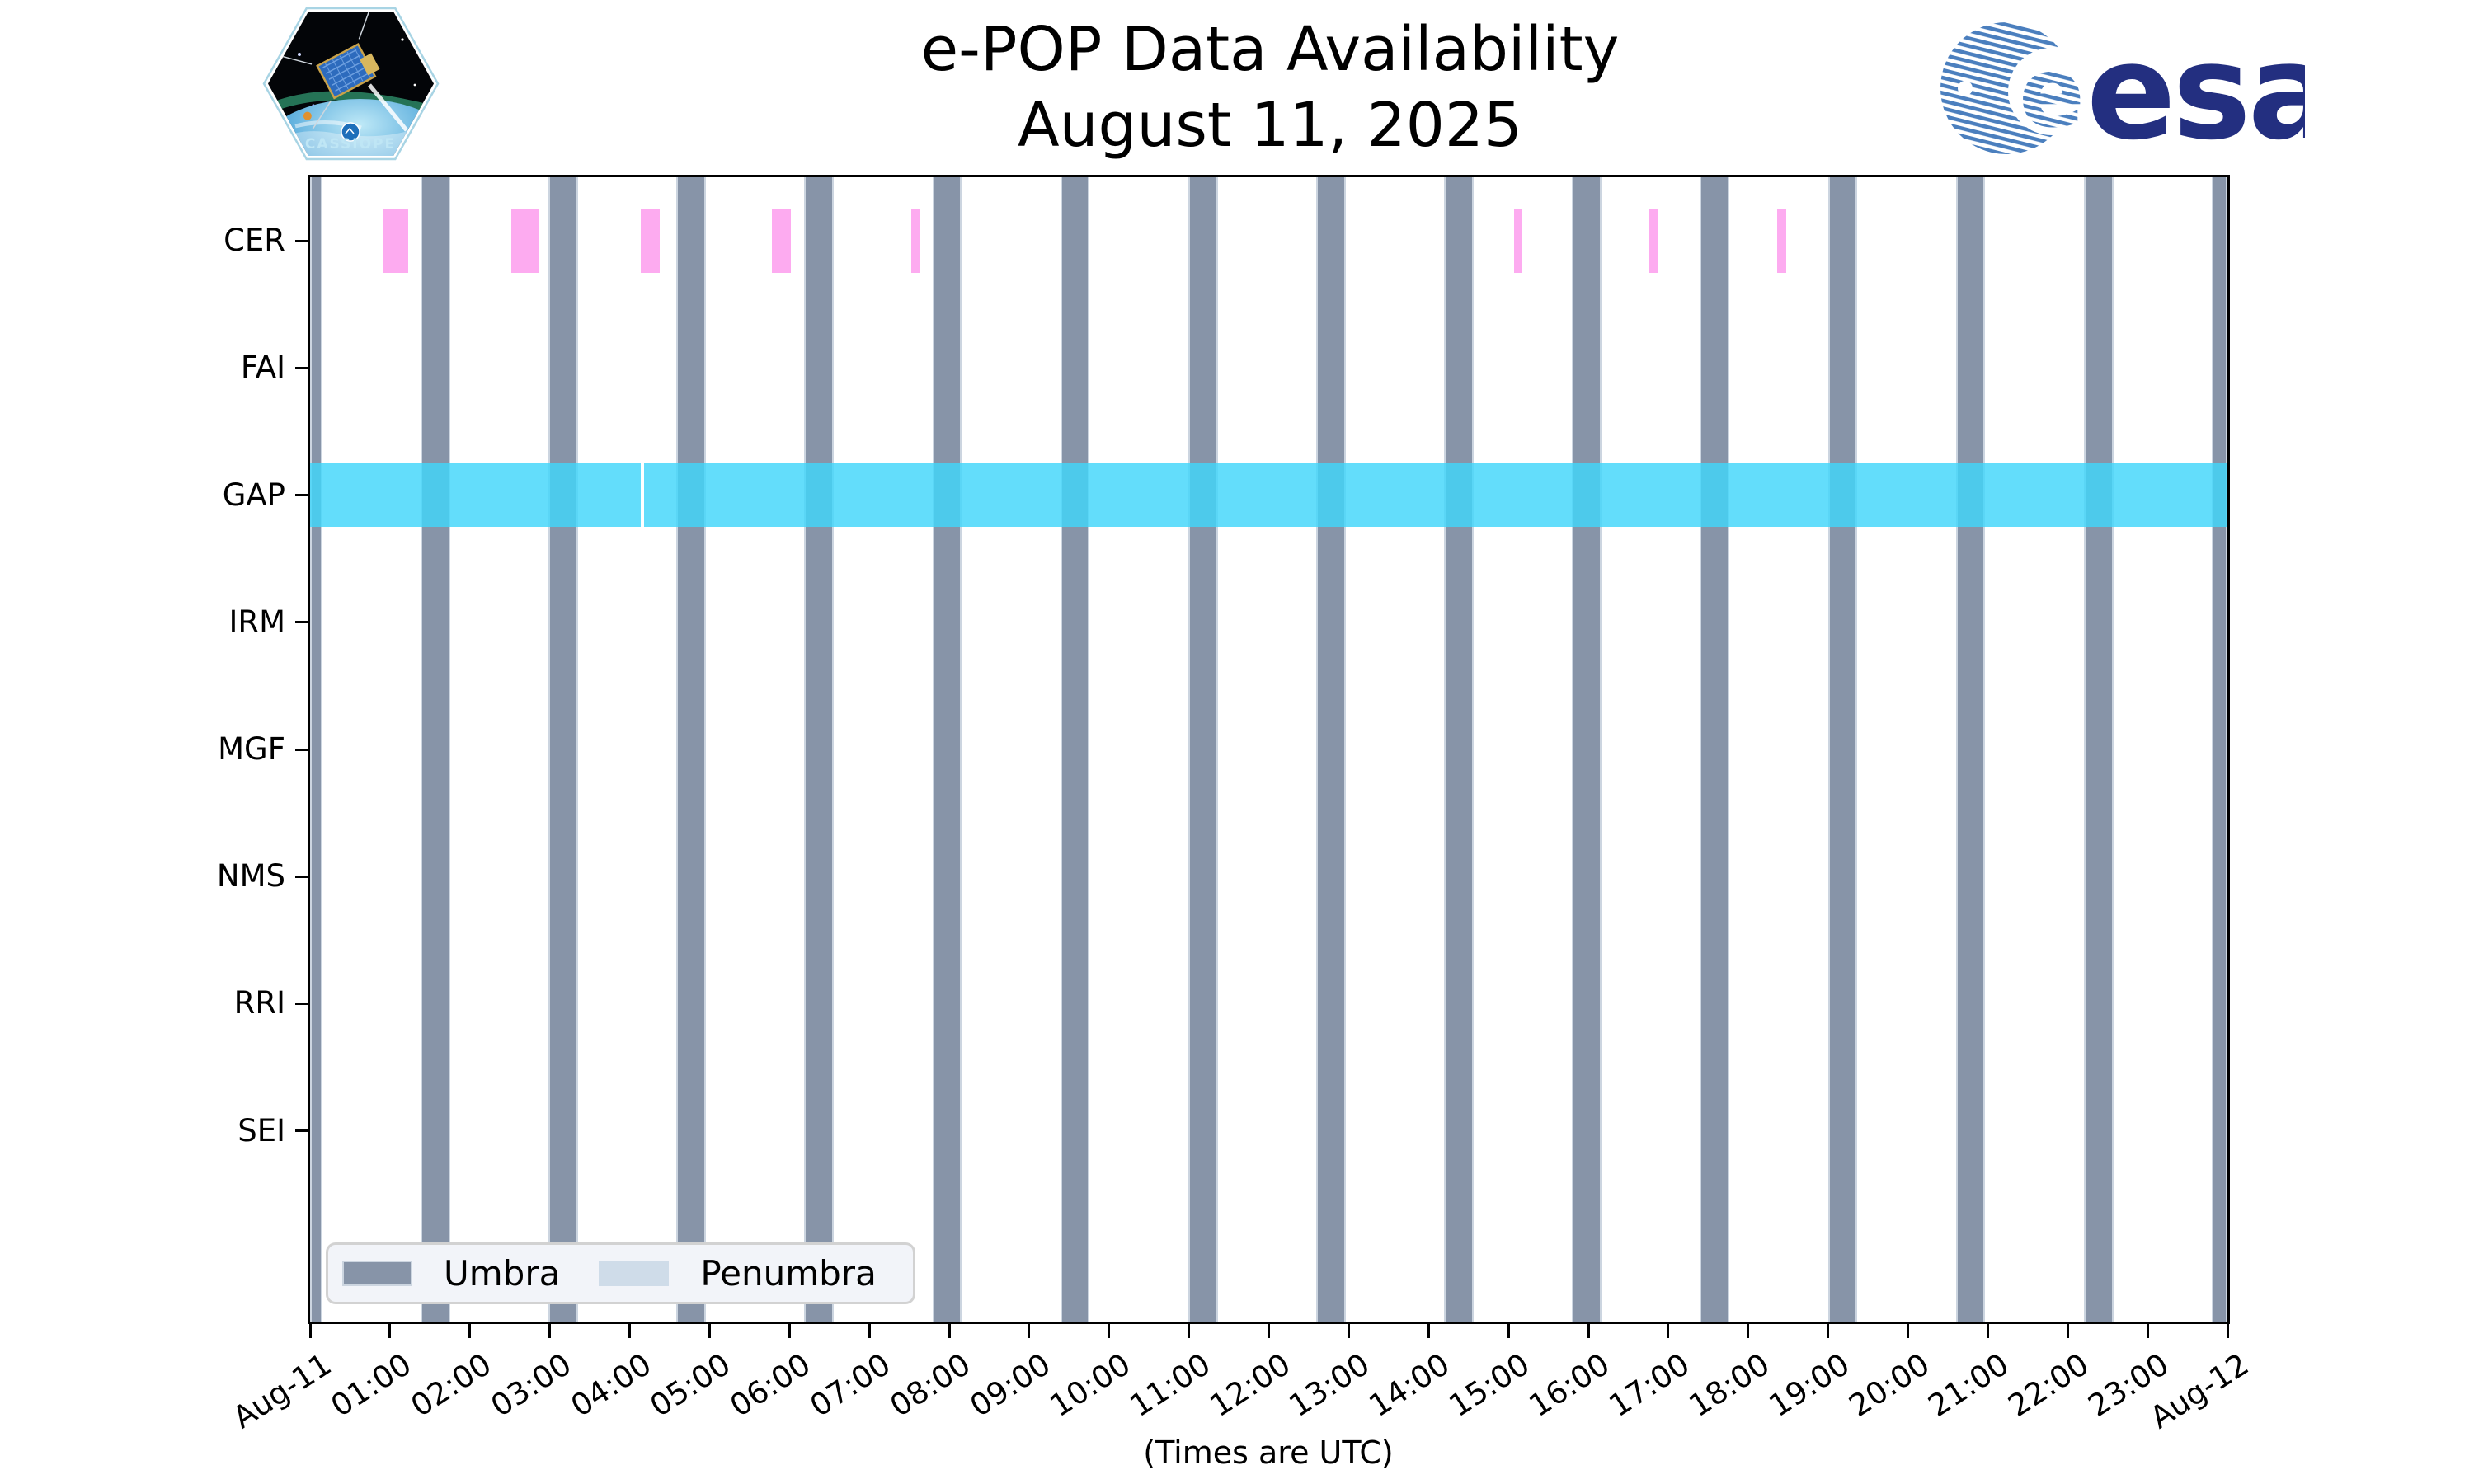  Describe the element at coordinates (1968, 1385) in the screenshot. I see `x-tick-label: 21:00` at that location.